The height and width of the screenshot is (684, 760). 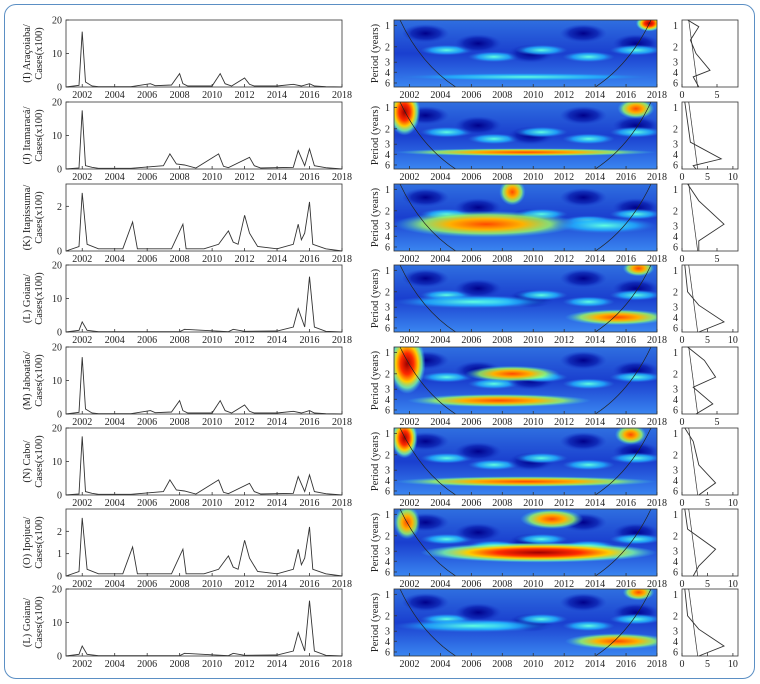 What do you see at coordinates (675, 247) in the screenshot?
I see `global-period-tick-label: 6` at bounding box center [675, 247].